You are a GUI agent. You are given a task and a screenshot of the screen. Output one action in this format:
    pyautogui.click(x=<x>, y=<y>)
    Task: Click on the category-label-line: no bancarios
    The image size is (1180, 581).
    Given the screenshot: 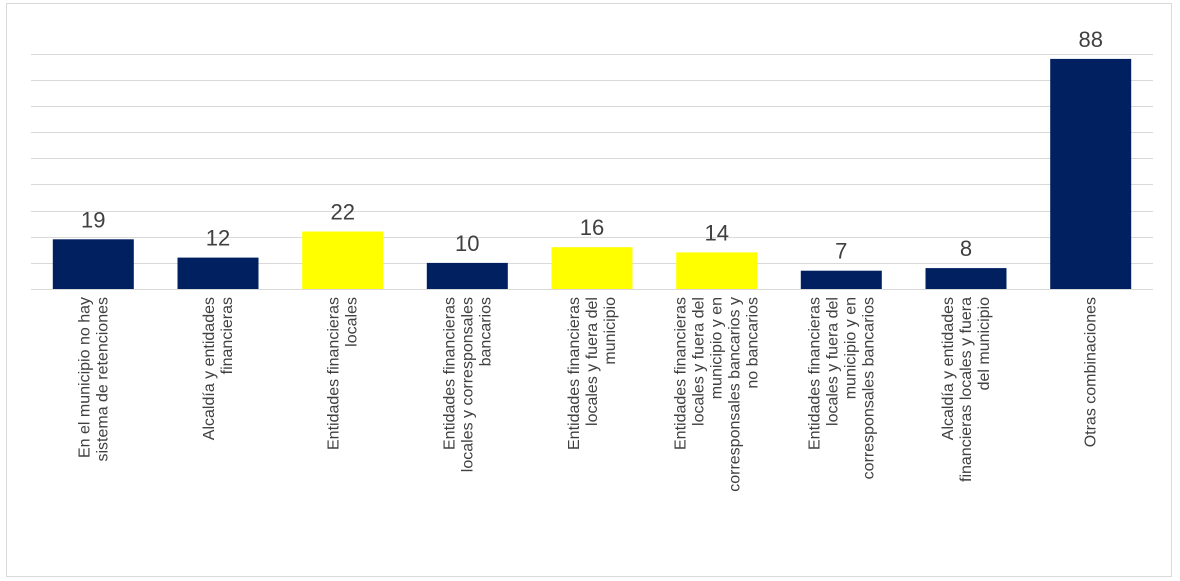 What is the action you would take?
    pyautogui.click(x=753, y=343)
    